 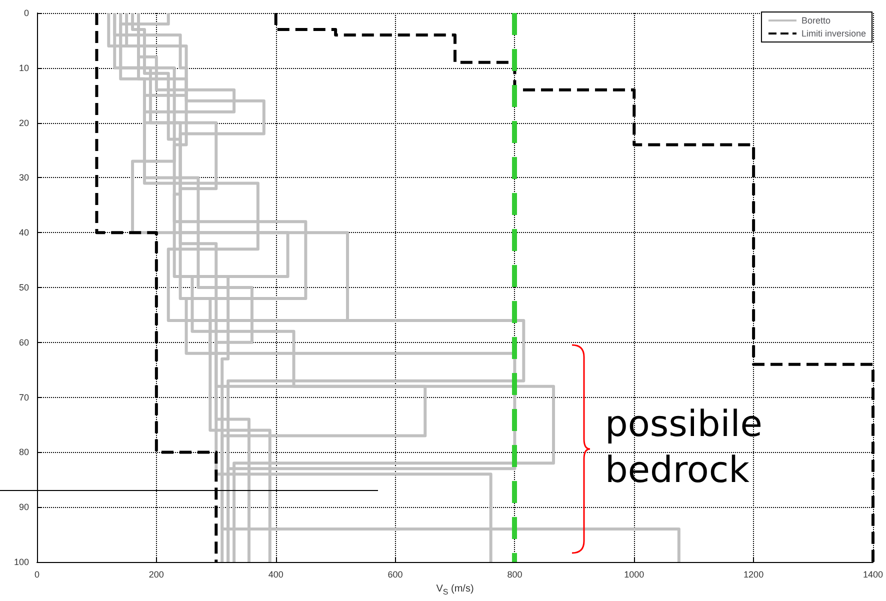 What do you see at coordinates (23, 177) in the screenshot?
I see `y-tick-label: 30` at bounding box center [23, 177].